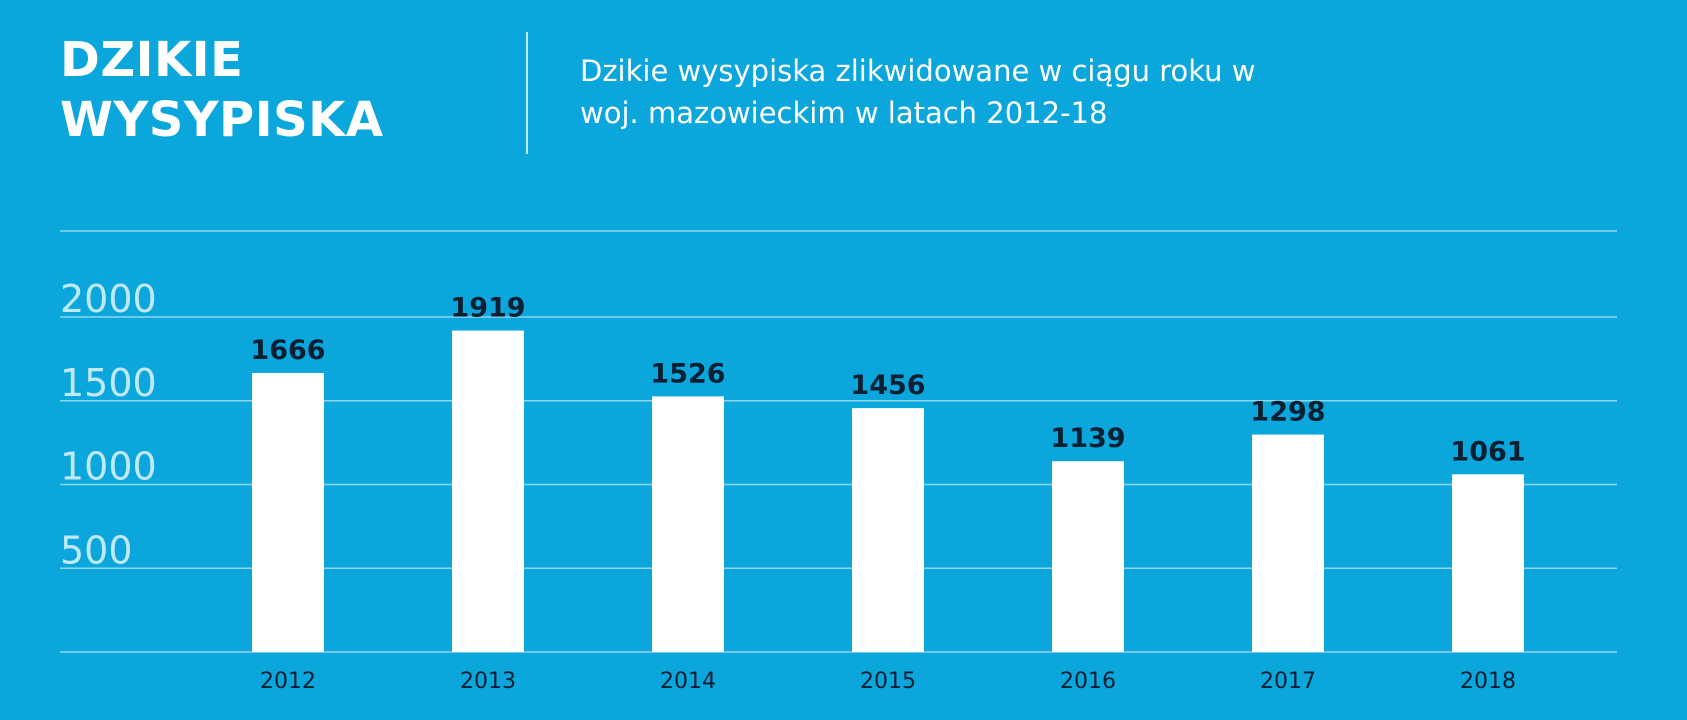  What do you see at coordinates (488, 681) in the screenshot?
I see `x-tick-label: 2013` at bounding box center [488, 681].